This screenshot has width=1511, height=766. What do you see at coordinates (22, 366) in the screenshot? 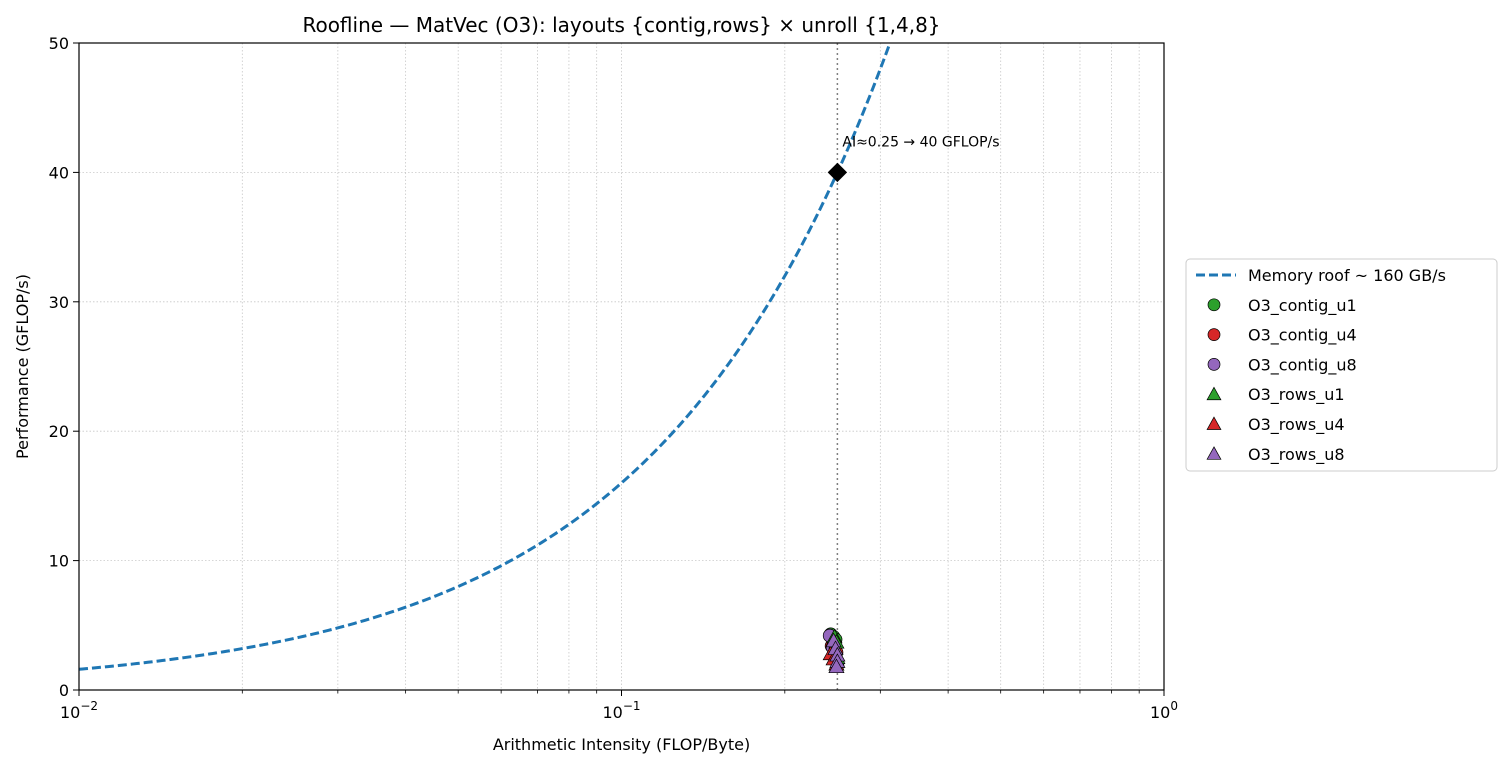
I see `y-axis-title: Performance (GFLOP/s)` at bounding box center [22, 366].